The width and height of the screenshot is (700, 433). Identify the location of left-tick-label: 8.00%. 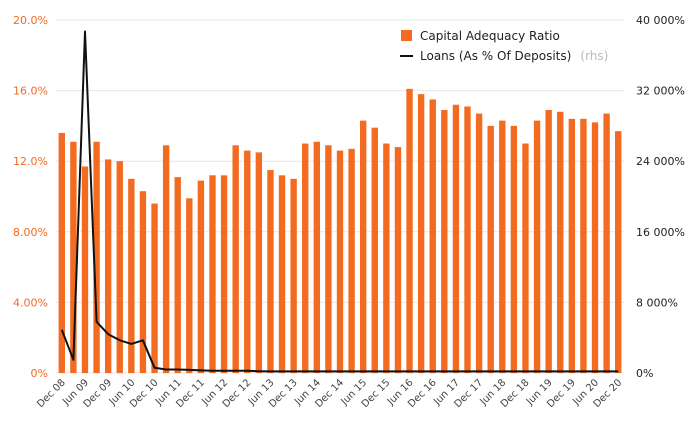
(30, 232).